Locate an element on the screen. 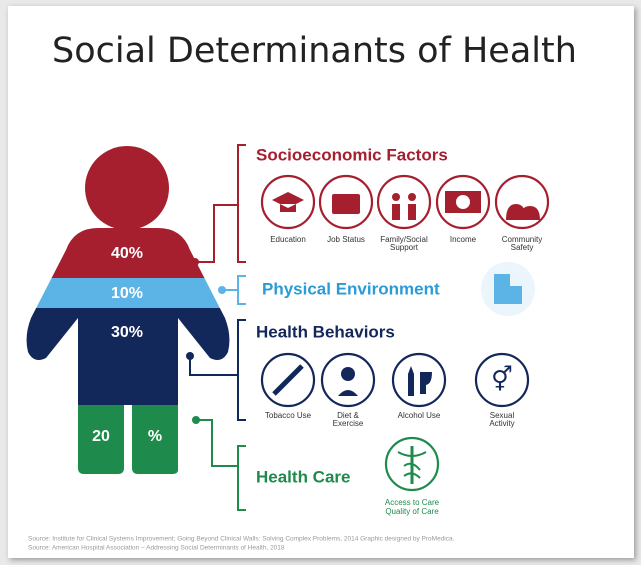 The width and height of the screenshot is (641, 565). title: Social Determinants of Health is located at coordinates (314, 51).